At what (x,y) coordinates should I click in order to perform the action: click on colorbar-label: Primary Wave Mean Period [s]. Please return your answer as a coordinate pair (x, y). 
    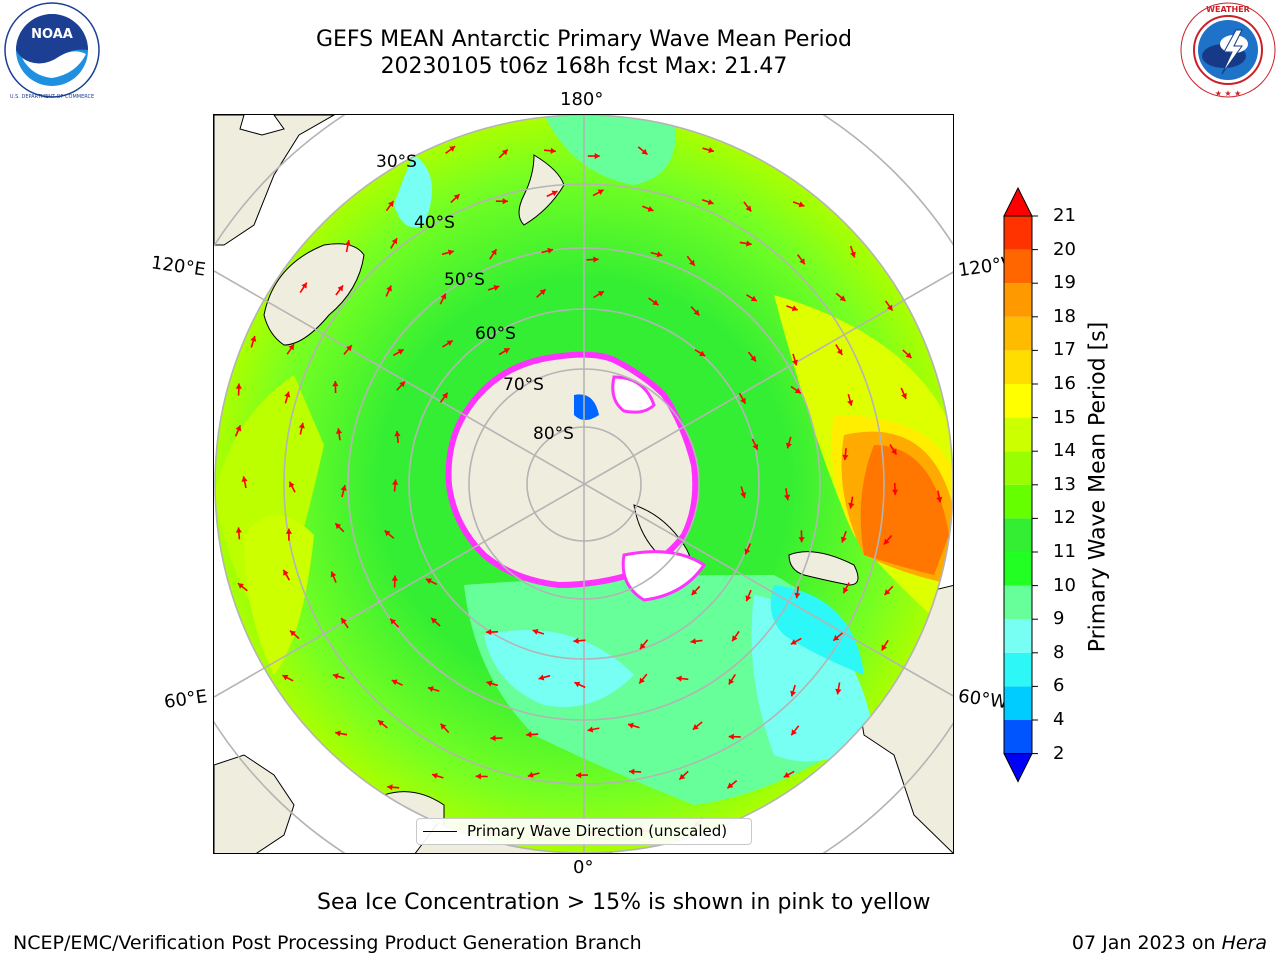
    Looking at the image, I should click on (1098, 487).